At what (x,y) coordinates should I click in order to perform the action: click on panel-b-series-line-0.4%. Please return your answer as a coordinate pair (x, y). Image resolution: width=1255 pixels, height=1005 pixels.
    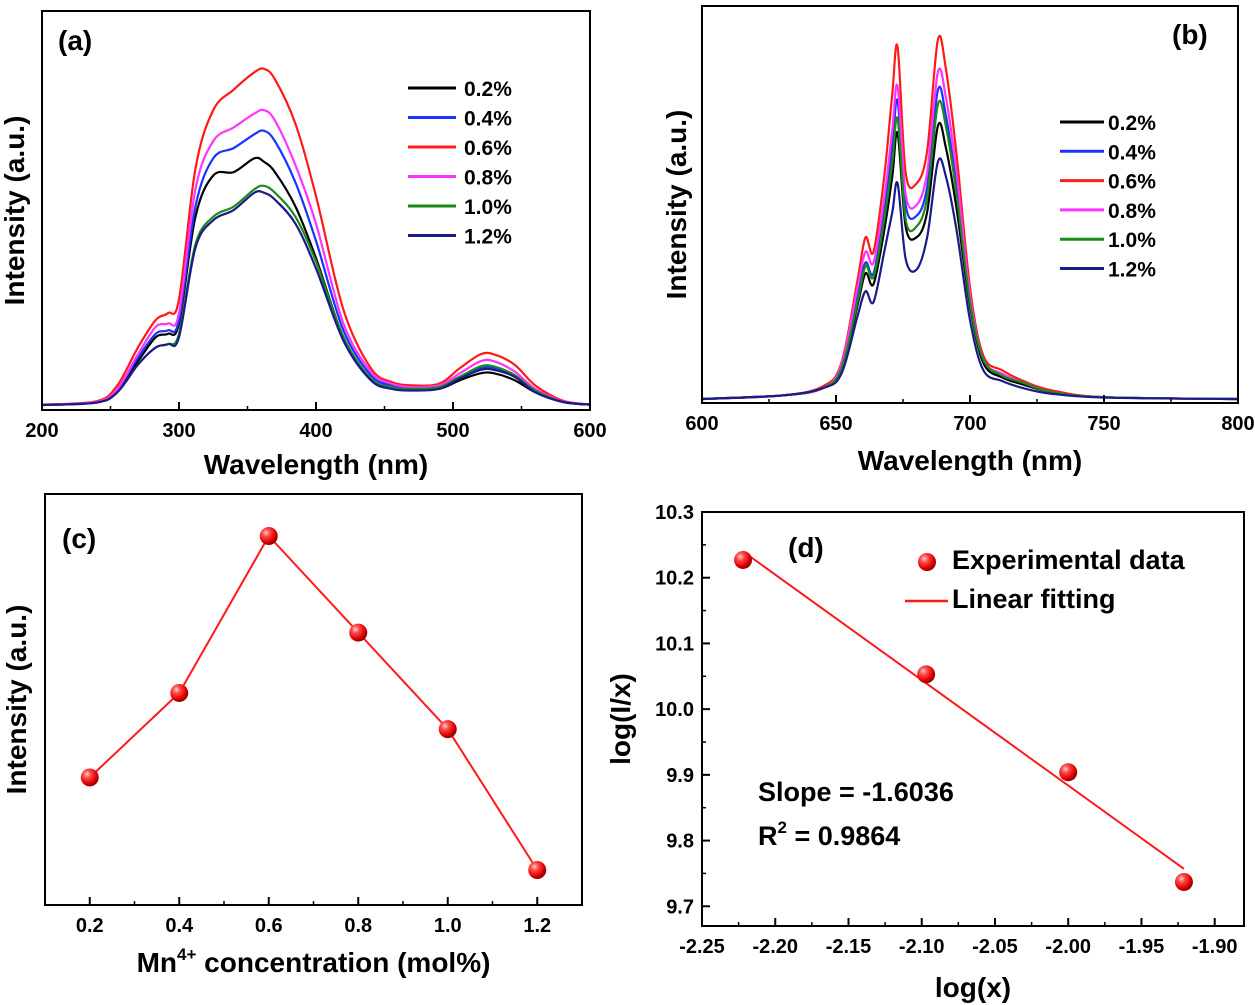
    Looking at the image, I should click on (970, 243).